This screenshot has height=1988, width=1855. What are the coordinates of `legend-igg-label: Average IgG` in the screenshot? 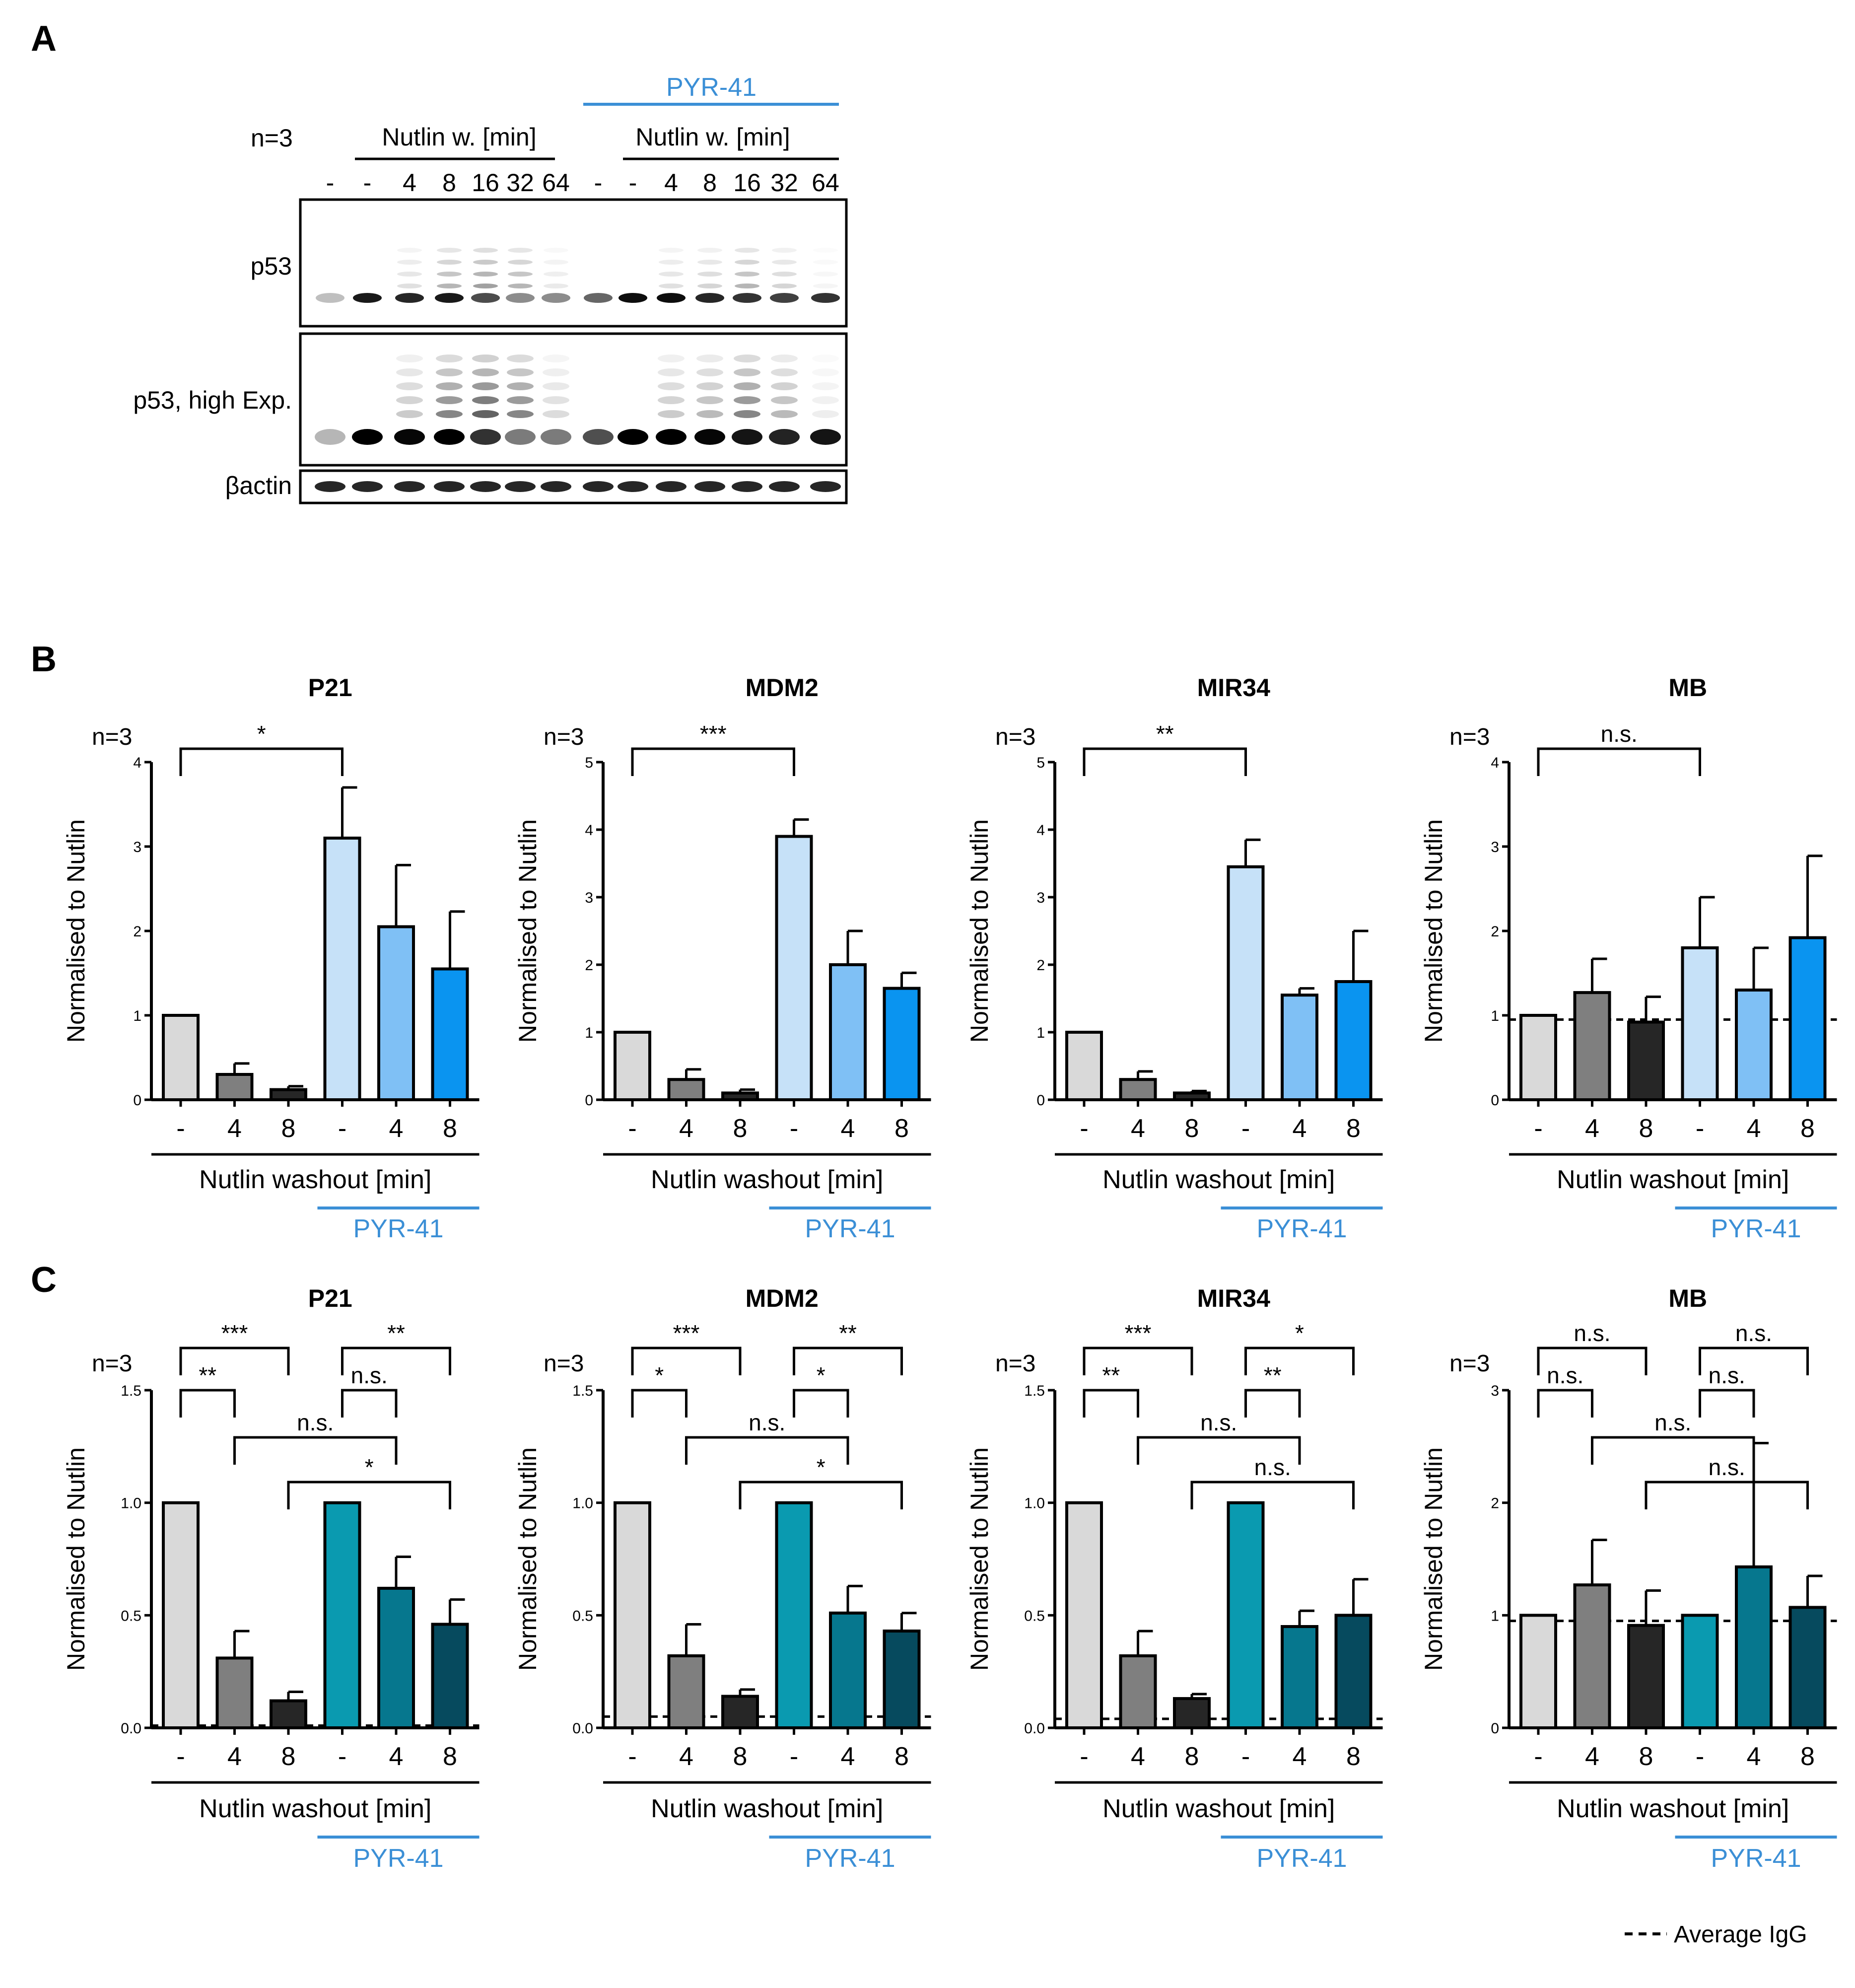 It's located at (1740, 1934).